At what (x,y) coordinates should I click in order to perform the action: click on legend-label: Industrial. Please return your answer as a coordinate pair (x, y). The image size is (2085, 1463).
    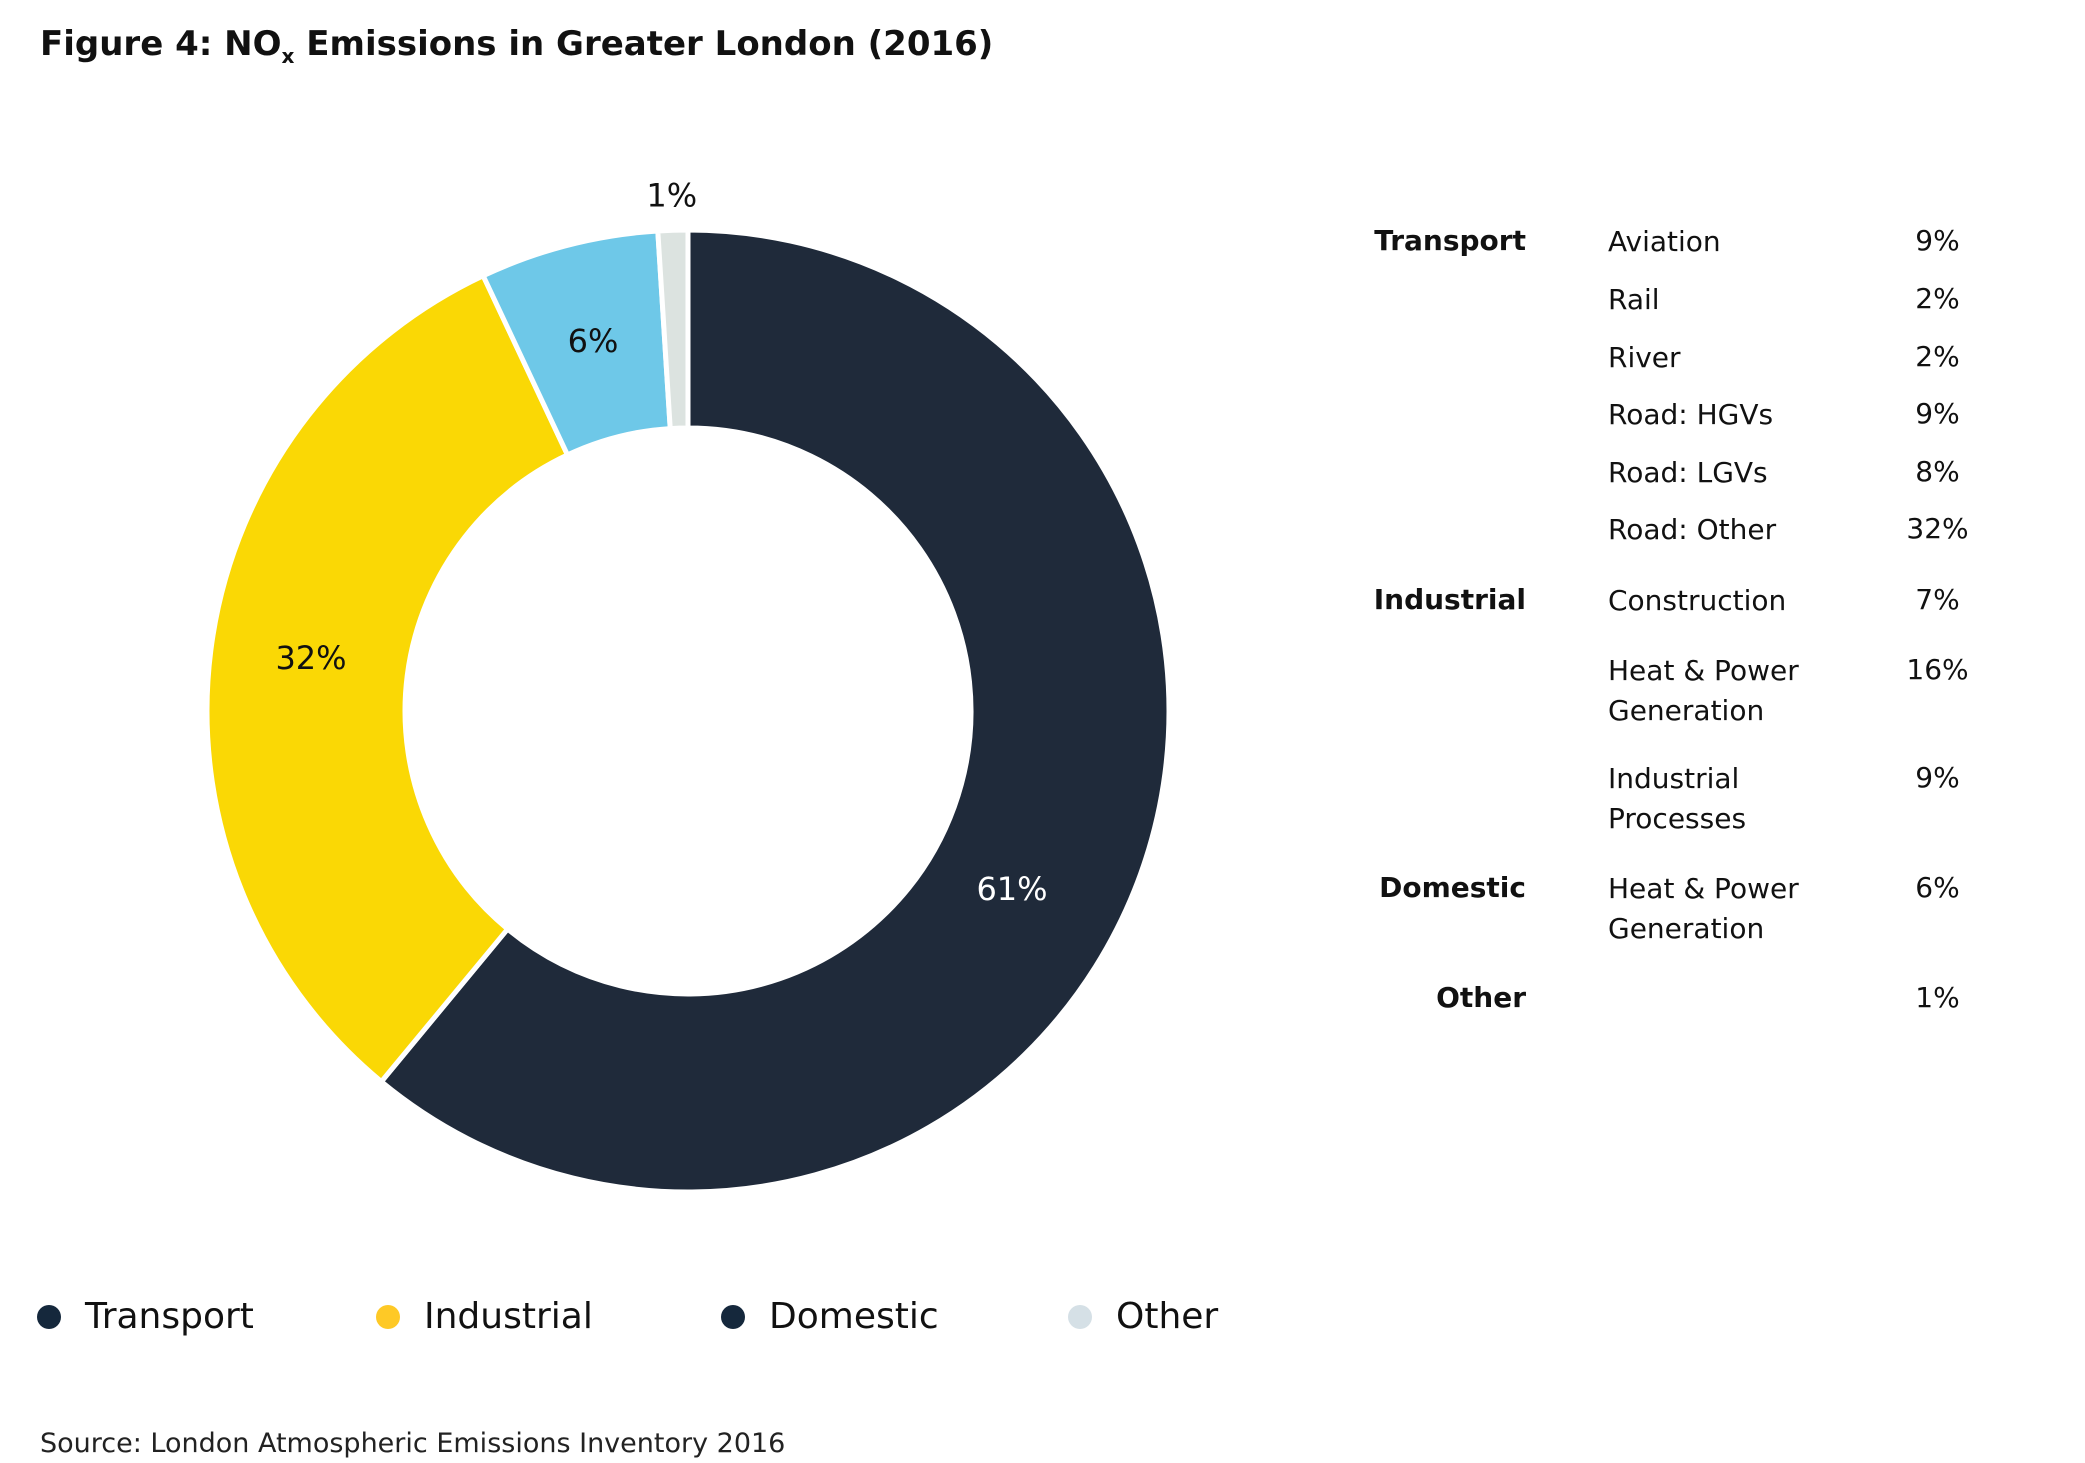
    Looking at the image, I should click on (508, 1316).